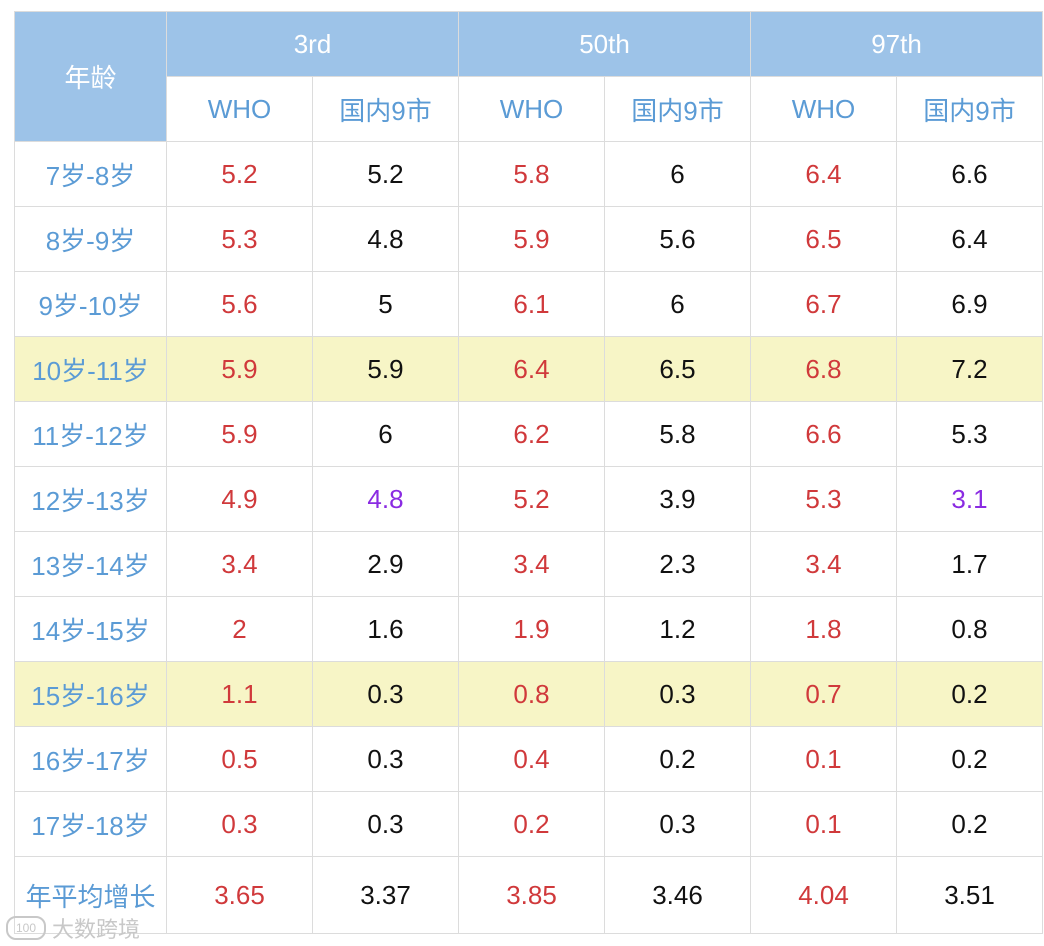 This screenshot has width=1044, height=946. What do you see at coordinates (239, 304) in the screenshot?
I see `who-value-cell: 5.6` at bounding box center [239, 304].